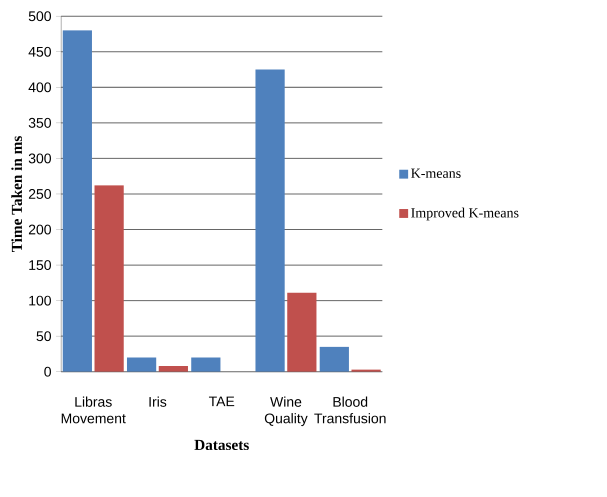 This screenshot has width=607, height=497. What do you see at coordinates (464, 214) in the screenshot?
I see `legend-label: Improved K-means` at bounding box center [464, 214].